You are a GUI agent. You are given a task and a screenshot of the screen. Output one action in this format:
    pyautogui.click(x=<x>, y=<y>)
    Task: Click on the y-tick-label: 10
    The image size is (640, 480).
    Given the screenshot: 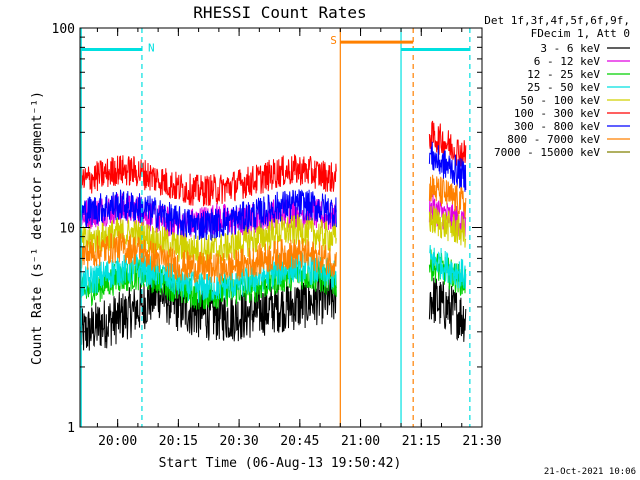 What is the action you would take?
    pyautogui.click(x=67, y=229)
    